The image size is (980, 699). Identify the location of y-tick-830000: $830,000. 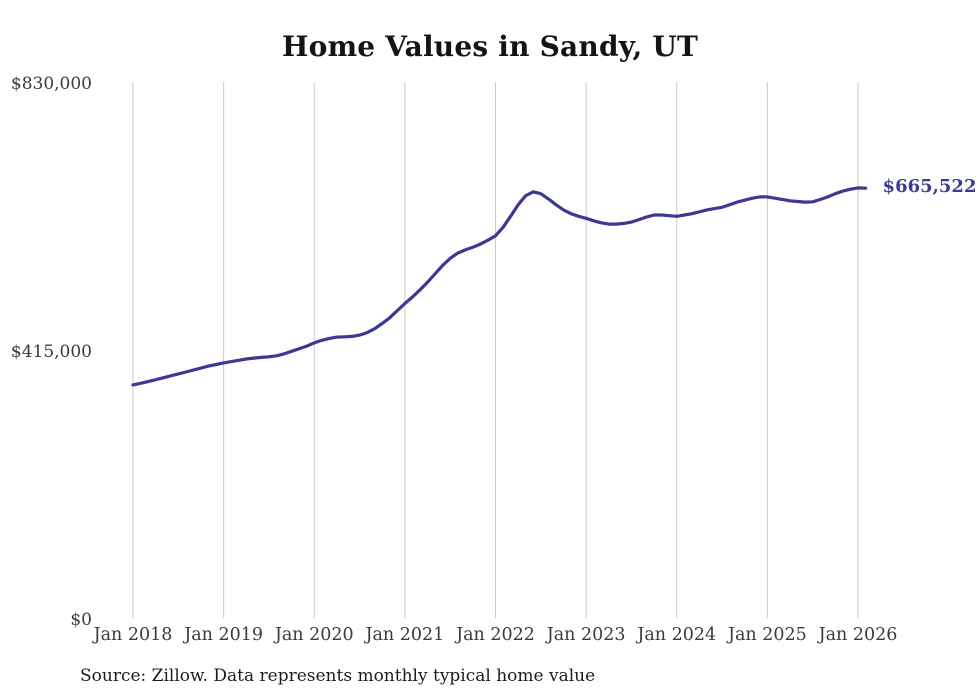
(51, 84).